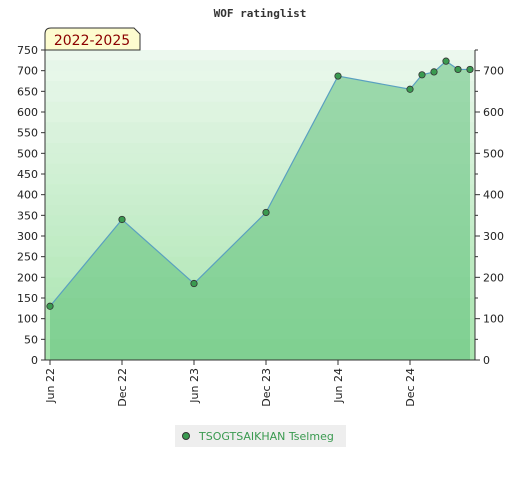 This screenshot has width=520, height=480. I want to click on y-tick-label-left: 200, so click(27, 277).